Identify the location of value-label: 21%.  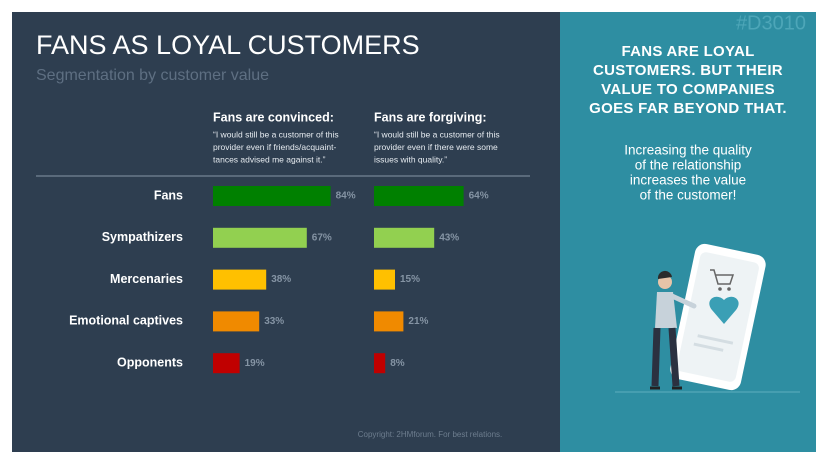
(418, 321).